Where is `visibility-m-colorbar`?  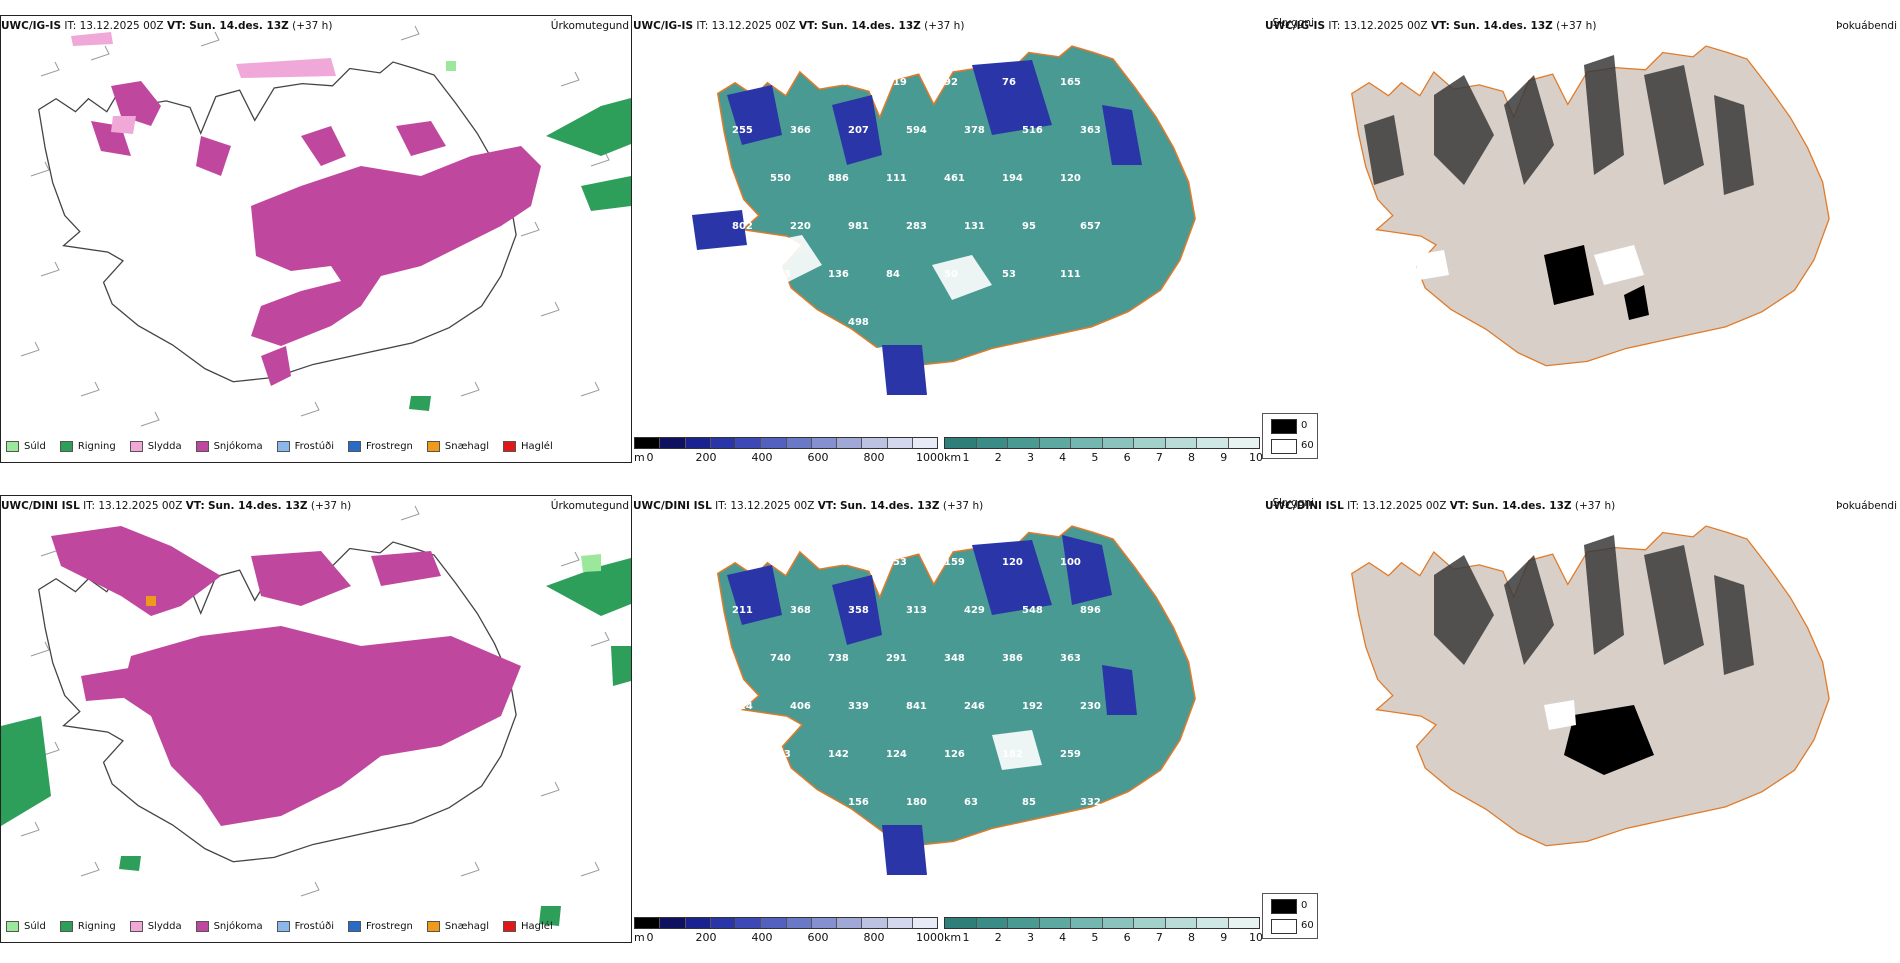 visibility-m-colorbar is located at coordinates (786, 443).